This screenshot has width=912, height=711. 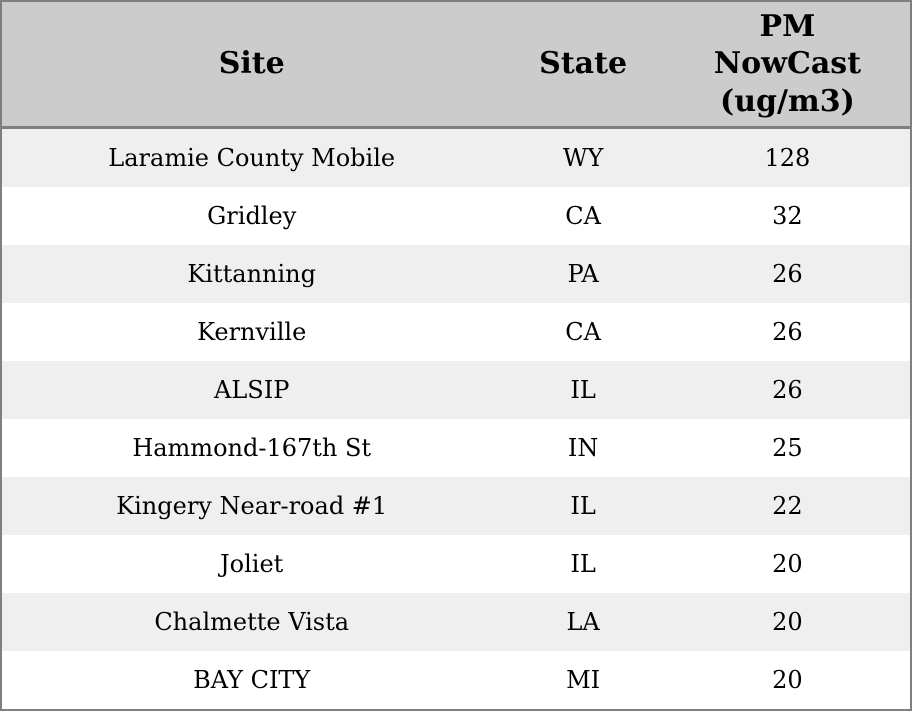 What do you see at coordinates (252, 216) in the screenshot?
I see `site-cell: Gridley` at bounding box center [252, 216].